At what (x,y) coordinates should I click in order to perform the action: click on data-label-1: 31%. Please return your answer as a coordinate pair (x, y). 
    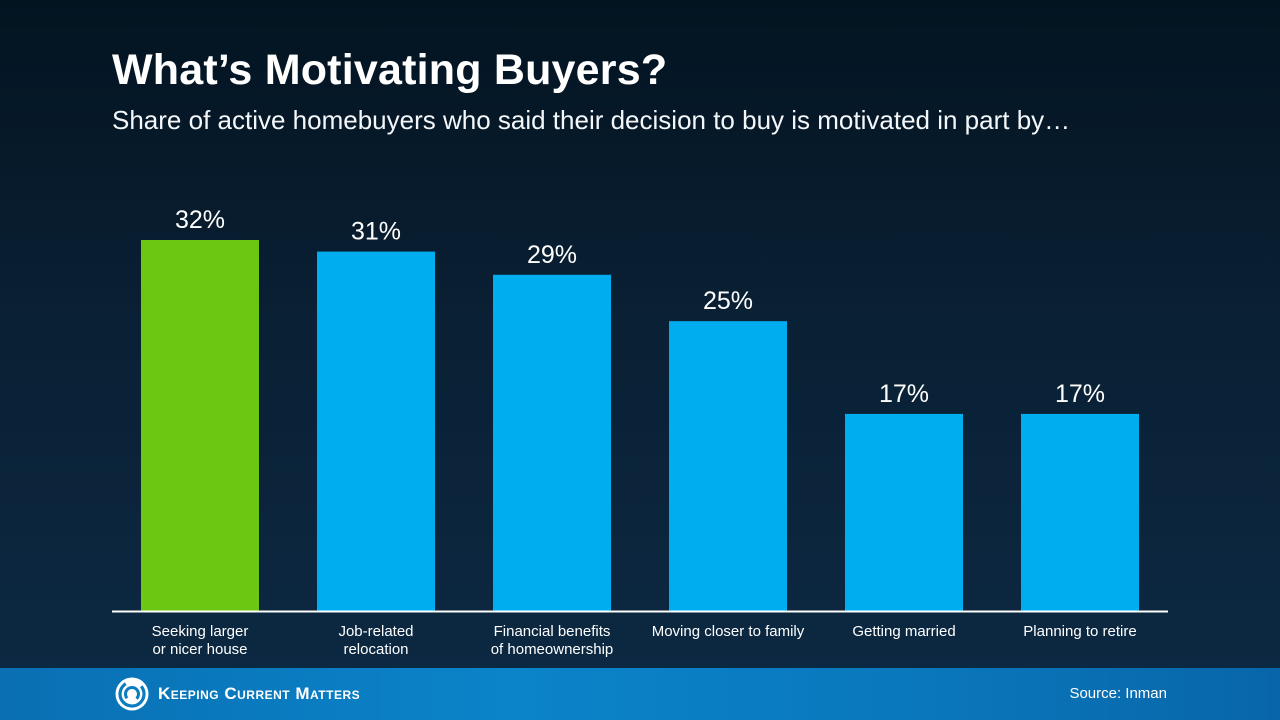
    Looking at the image, I should click on (376, 232).